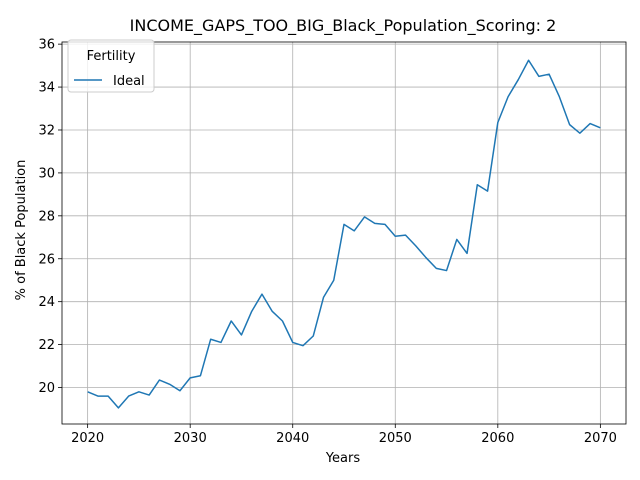 The height and width of the screenshot is (480, 640). I want to click on x-tick-label: 2040, so click(292, 438).